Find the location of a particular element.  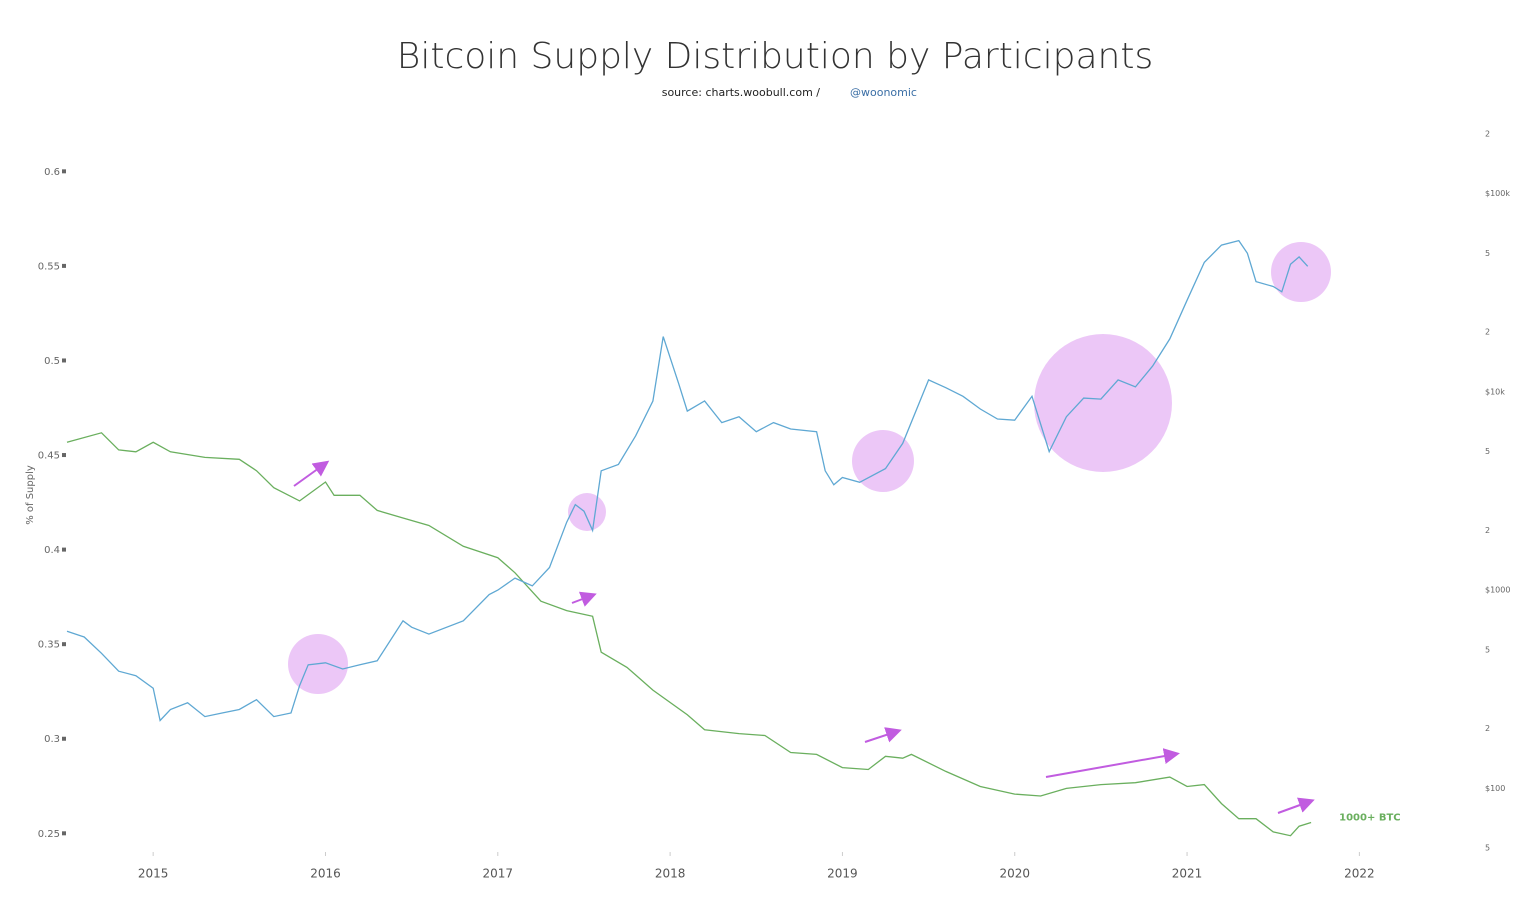

y-tick-label: 0.5 is located at coordinates (52, 361).